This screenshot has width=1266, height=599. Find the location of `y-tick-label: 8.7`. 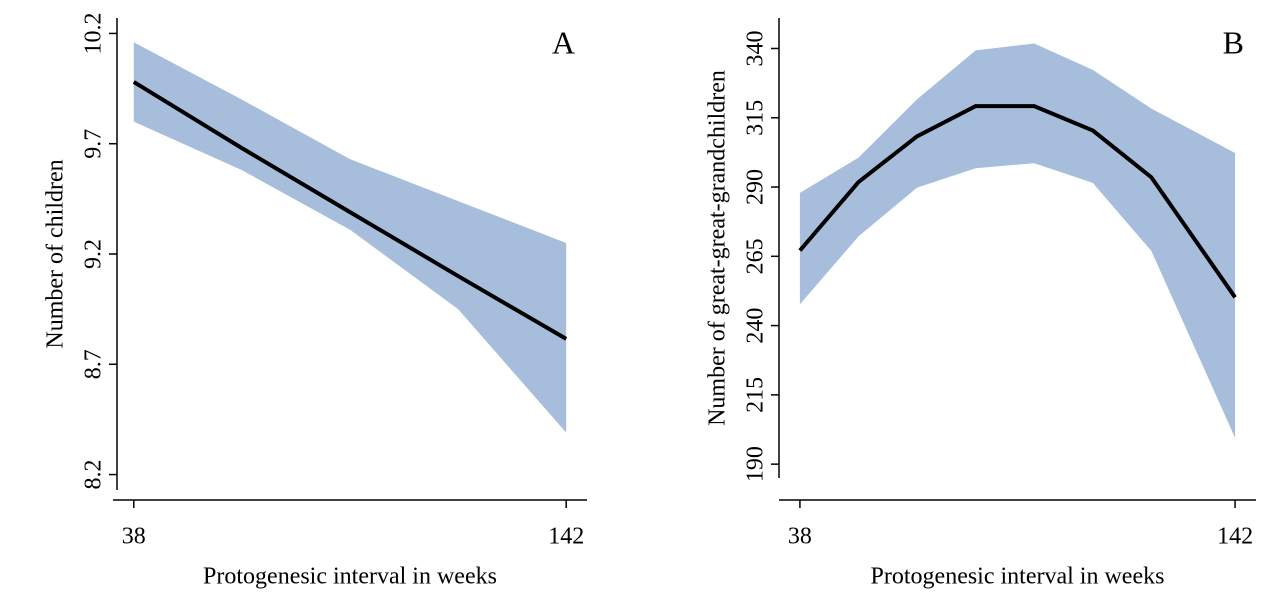

y-tick-label: 8.7 is located at coordinates (94, 364).